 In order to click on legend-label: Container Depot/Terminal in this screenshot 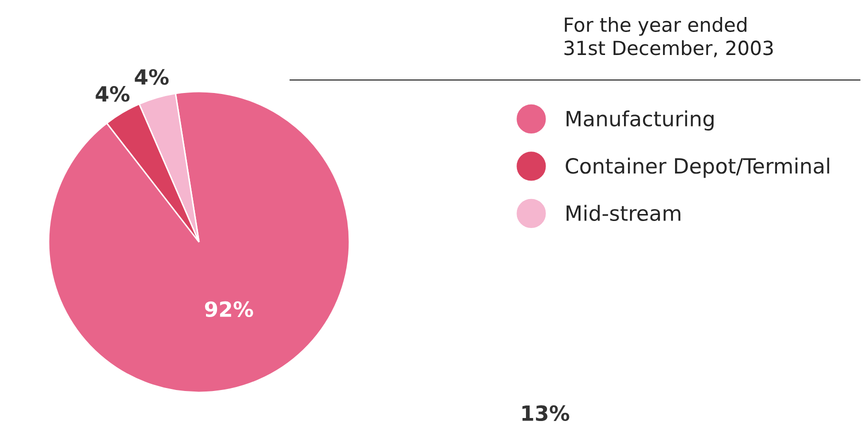, I will do `click(698, 168)`.